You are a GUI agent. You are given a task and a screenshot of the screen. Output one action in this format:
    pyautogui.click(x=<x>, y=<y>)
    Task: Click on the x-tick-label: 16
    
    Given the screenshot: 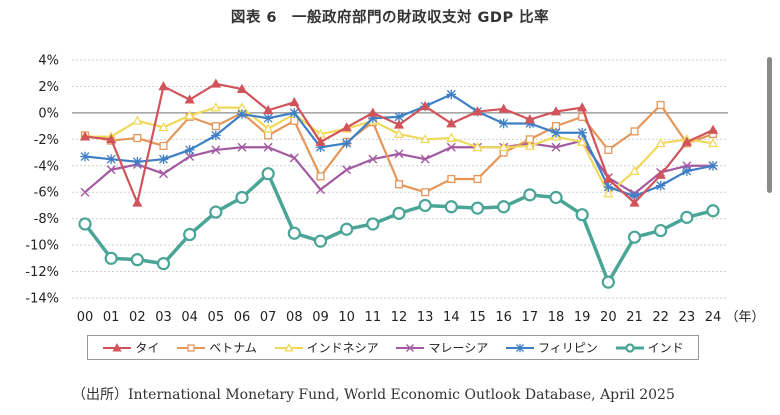 What is the action you would take?
    pyautogui.click(x=503, y=317)
    